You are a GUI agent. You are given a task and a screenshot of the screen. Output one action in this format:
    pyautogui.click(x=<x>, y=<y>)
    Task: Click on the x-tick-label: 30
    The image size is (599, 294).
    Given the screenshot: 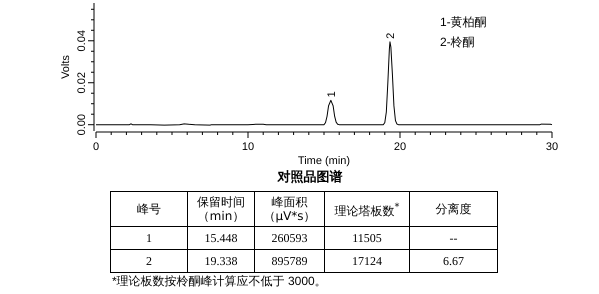 What is the action you would take?
    pyautogui.click(x=552, y=147)
    